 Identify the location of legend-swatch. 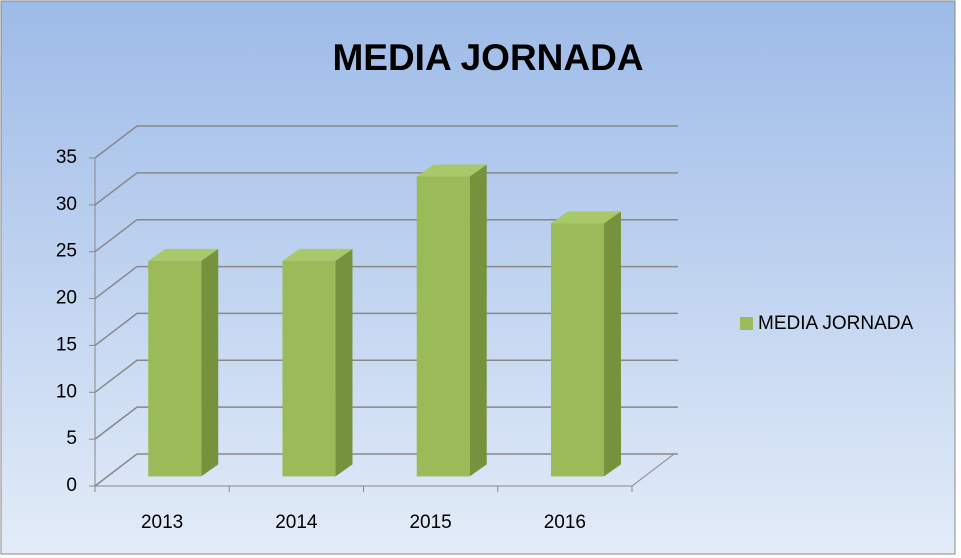
(746, 323).